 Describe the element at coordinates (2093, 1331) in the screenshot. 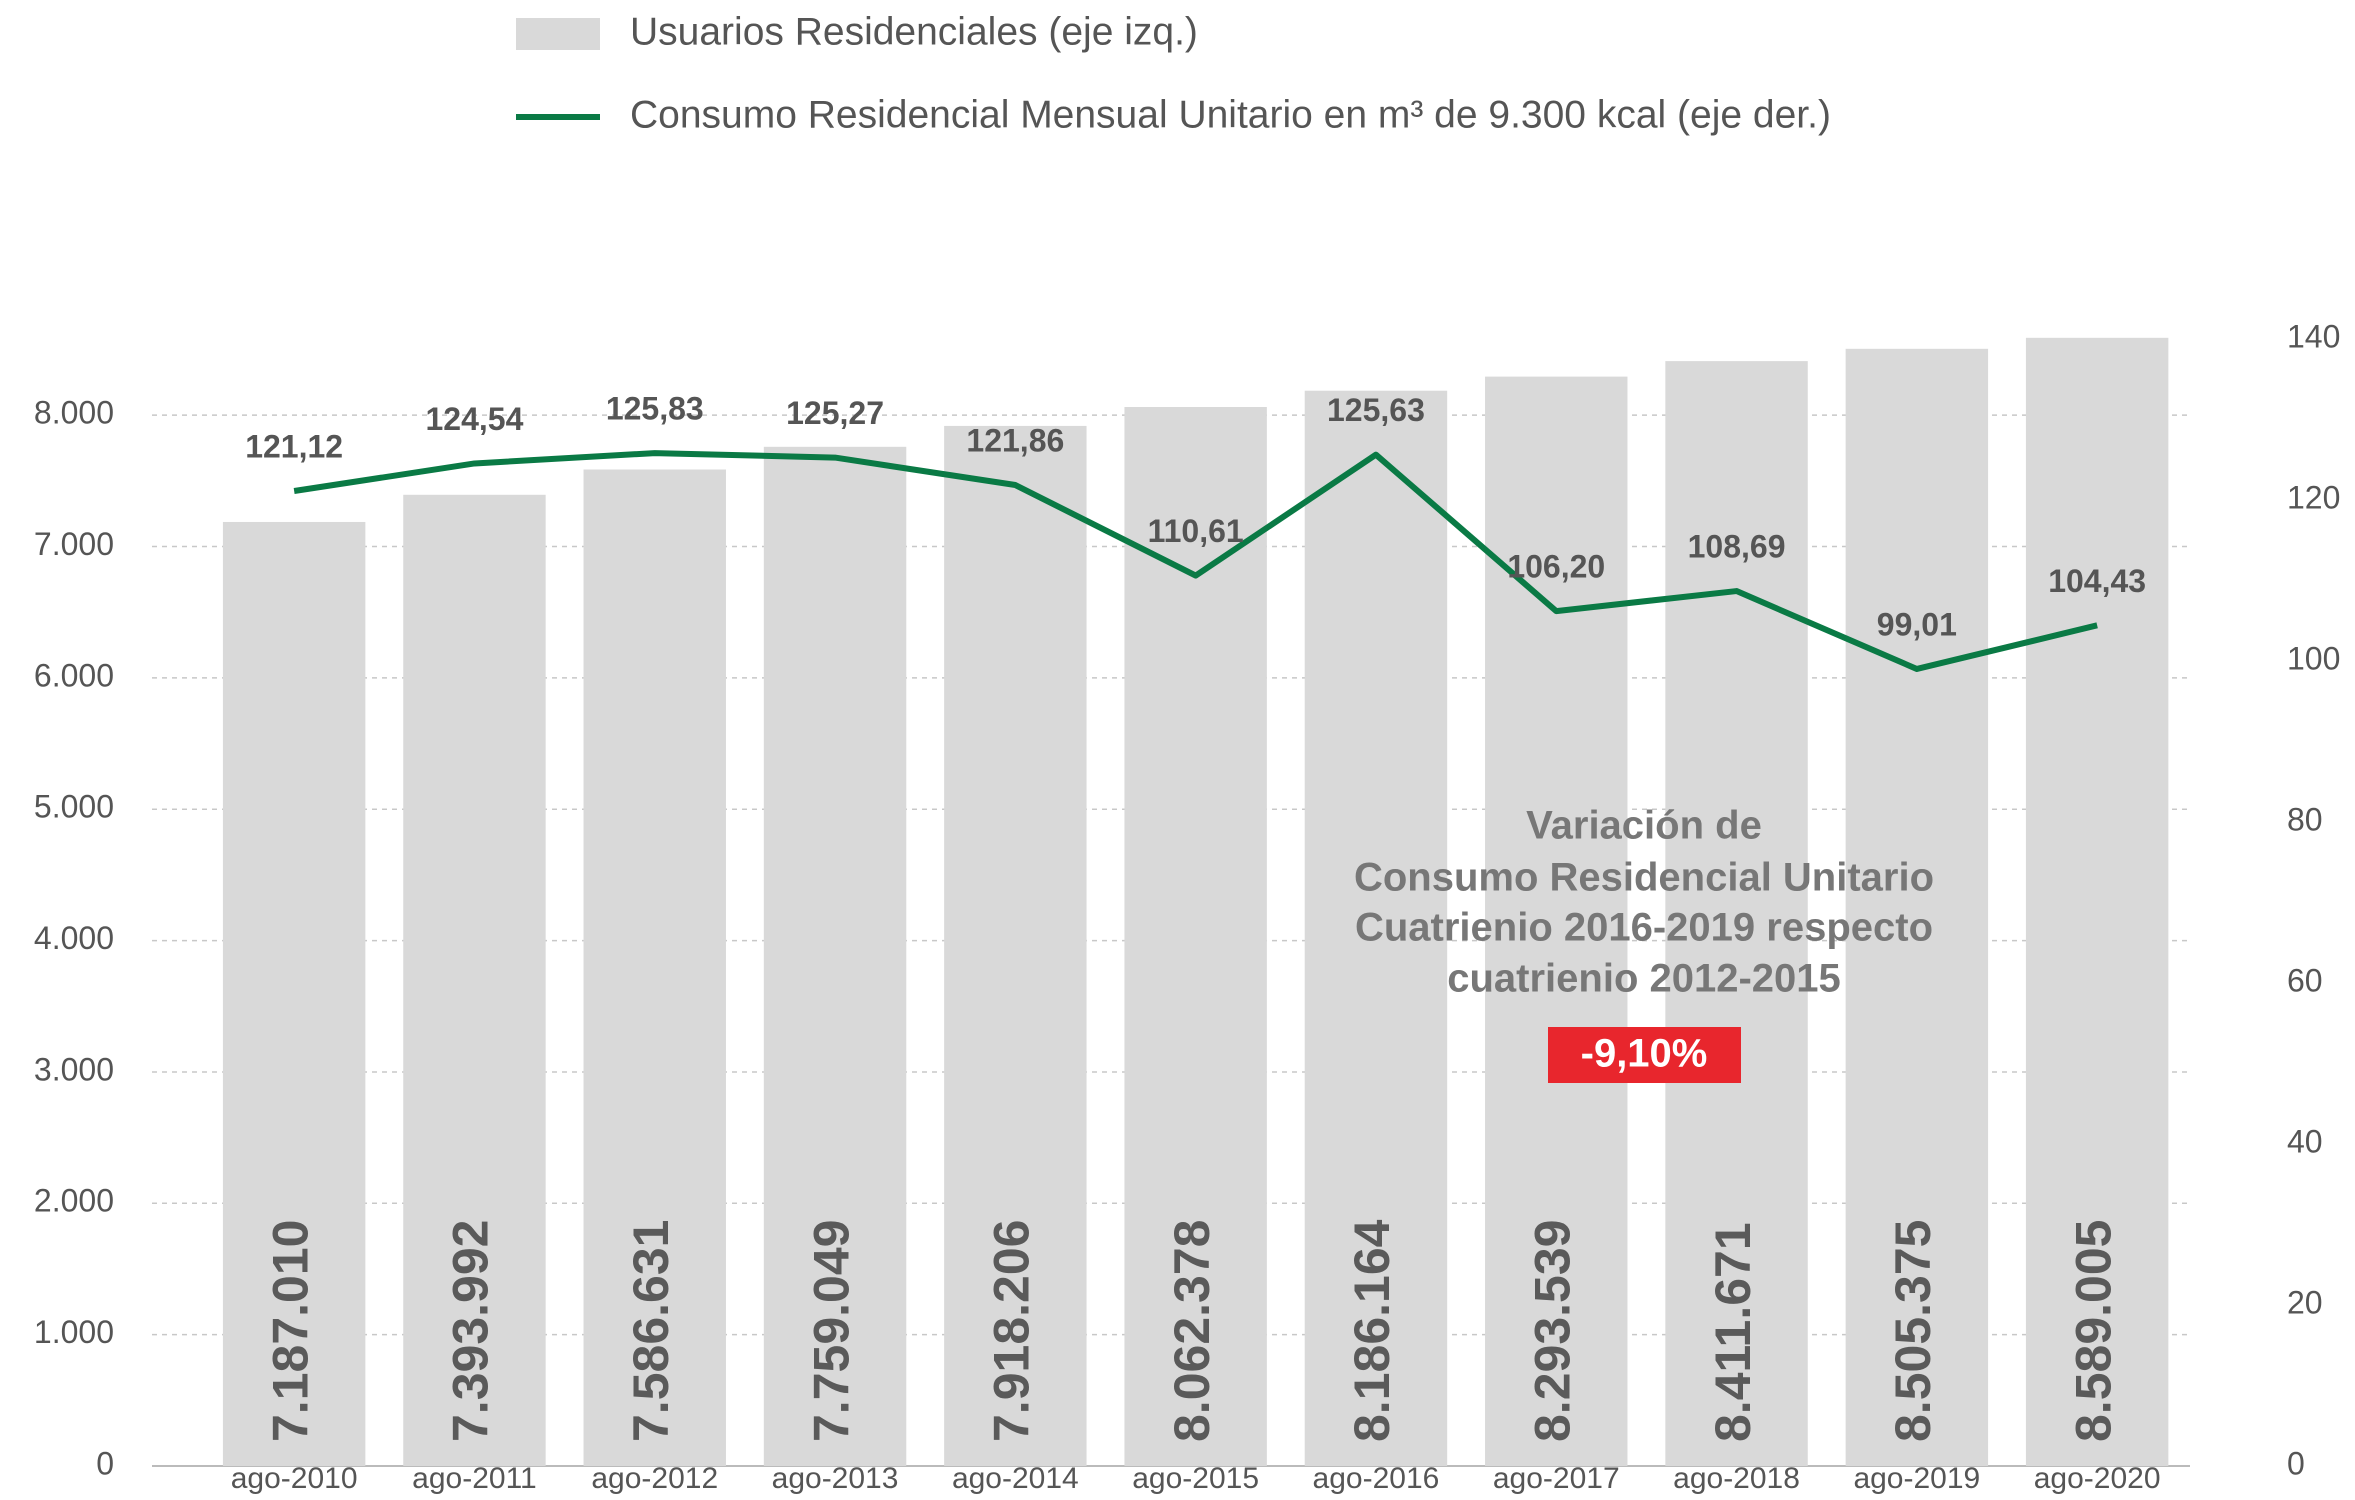

I see `bar-value-label: 8.589.005` at that location.